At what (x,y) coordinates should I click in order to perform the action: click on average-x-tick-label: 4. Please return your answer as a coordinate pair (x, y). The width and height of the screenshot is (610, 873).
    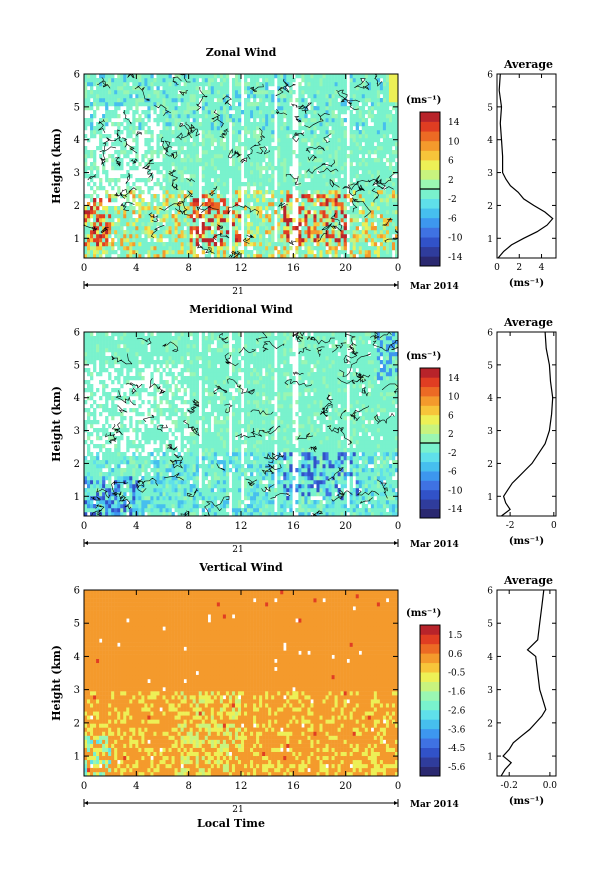
    Looking at the image, I should click on (542, 268).